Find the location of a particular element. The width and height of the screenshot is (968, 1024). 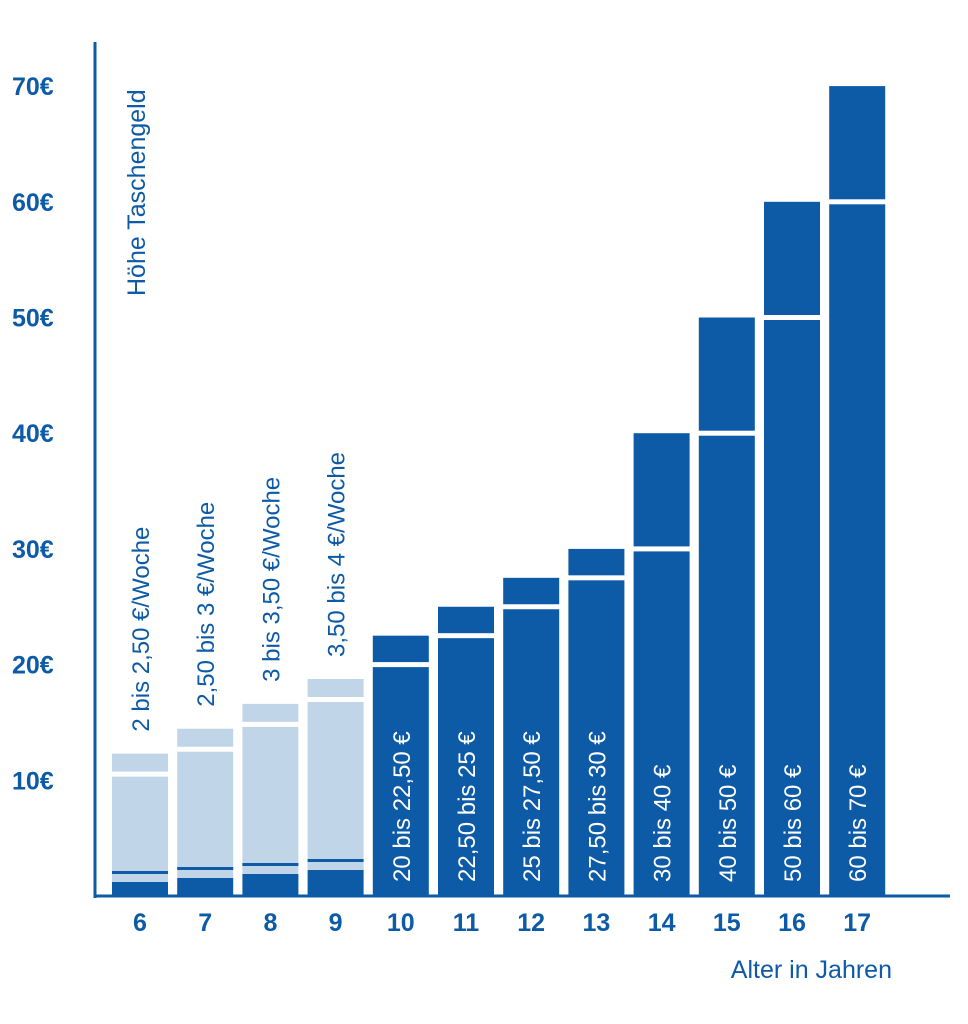

x-tick-label: 6 is located at coordinates (140, 923).